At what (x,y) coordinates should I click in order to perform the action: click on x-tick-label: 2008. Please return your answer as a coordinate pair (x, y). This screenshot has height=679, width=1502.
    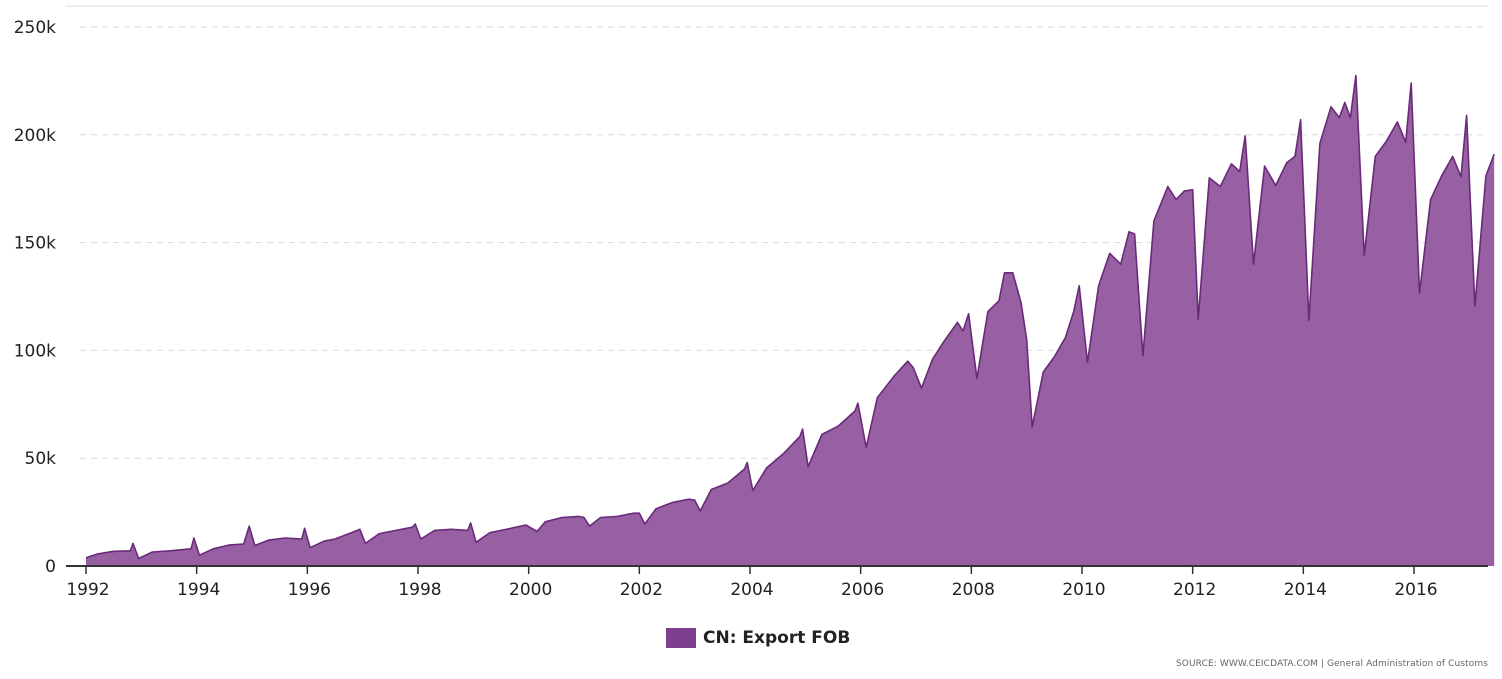
    Looking at the image, I should click on (973, 590).